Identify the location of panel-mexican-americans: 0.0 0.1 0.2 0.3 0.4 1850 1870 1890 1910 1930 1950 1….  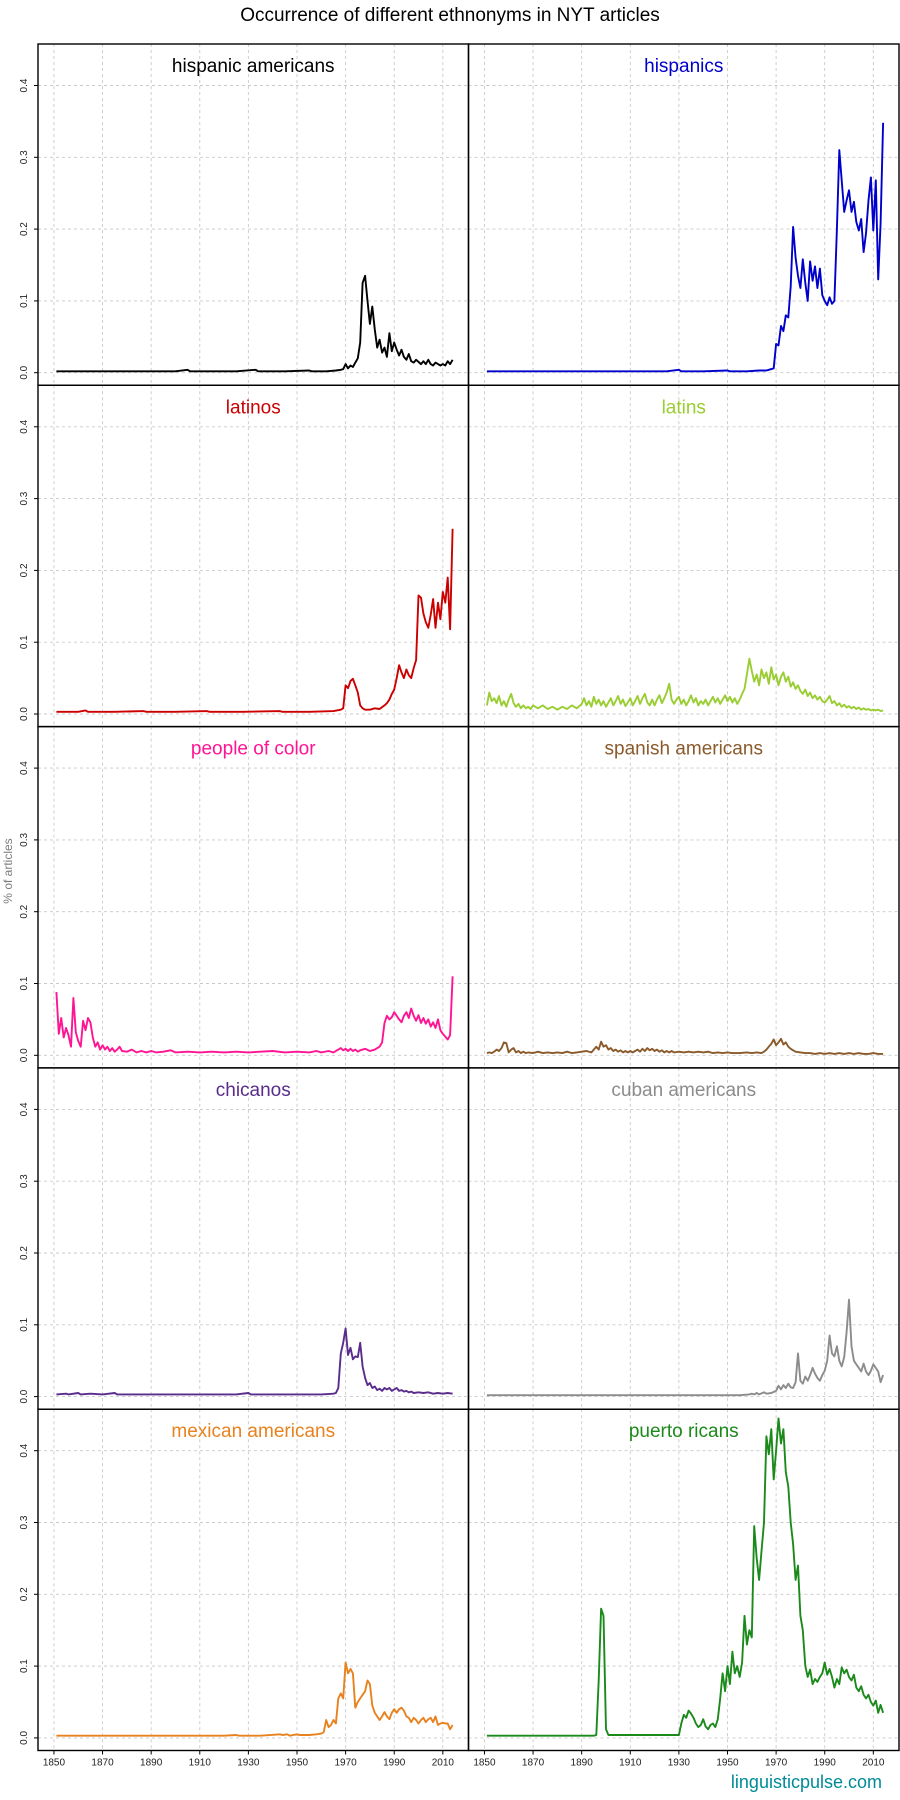
(244, 1588).